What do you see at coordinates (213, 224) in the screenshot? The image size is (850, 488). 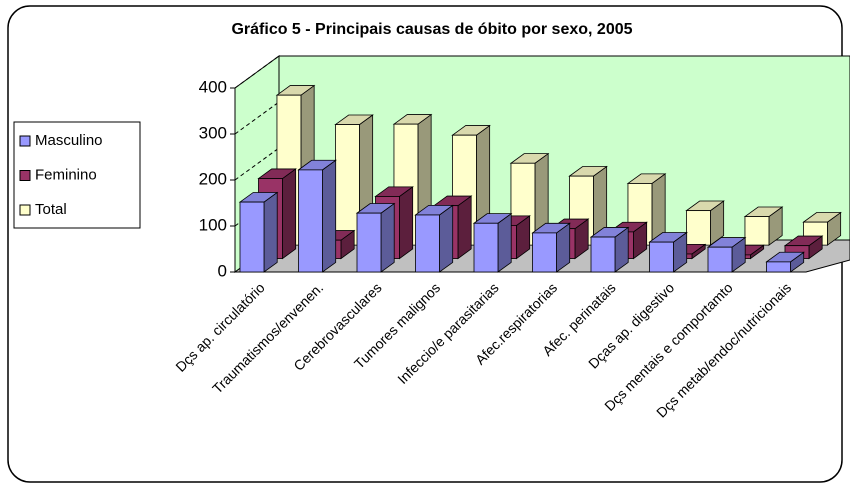 I see `y-tick-label: 100` at bounding box center [213, 224].